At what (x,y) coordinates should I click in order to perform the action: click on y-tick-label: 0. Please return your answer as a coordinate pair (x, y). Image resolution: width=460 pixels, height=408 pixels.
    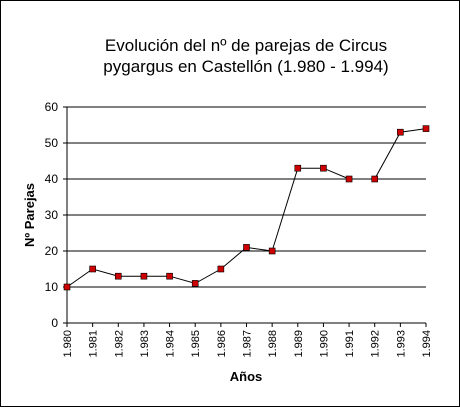
    Looking at the image, I should click on (54, 323).